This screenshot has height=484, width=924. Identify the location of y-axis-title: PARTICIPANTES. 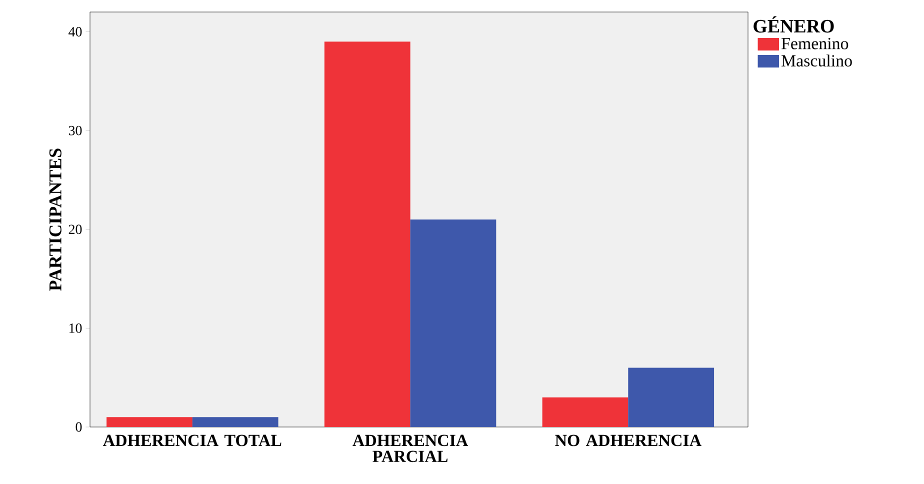
(55, 219).